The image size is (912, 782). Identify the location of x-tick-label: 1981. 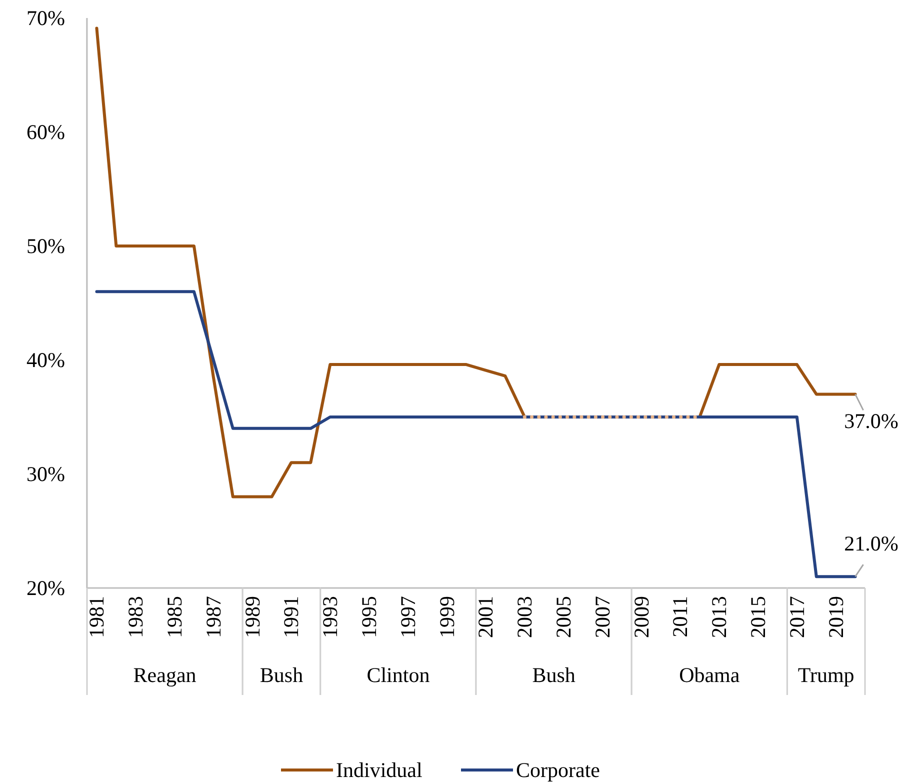
(96, 617).